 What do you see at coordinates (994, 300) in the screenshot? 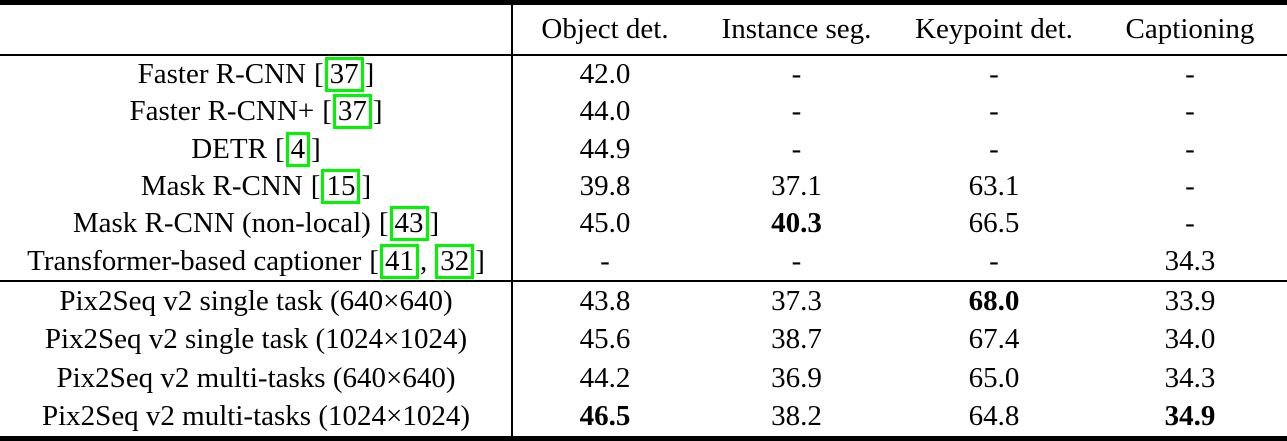
I see `value-cell: 68.0` at bounding box center [994, 300].